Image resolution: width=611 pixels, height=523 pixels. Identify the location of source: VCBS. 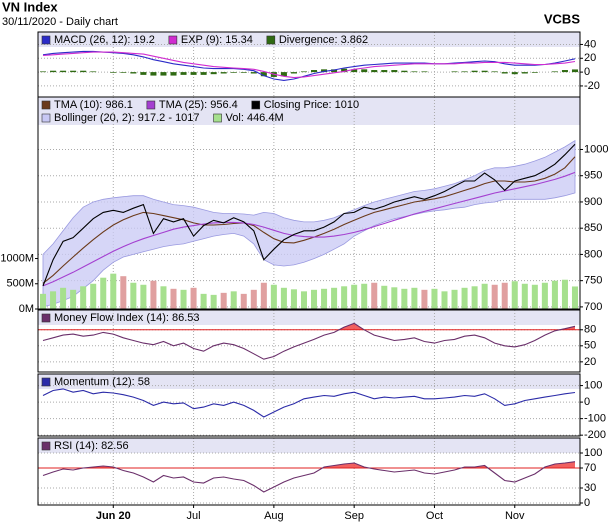
(562, 18).